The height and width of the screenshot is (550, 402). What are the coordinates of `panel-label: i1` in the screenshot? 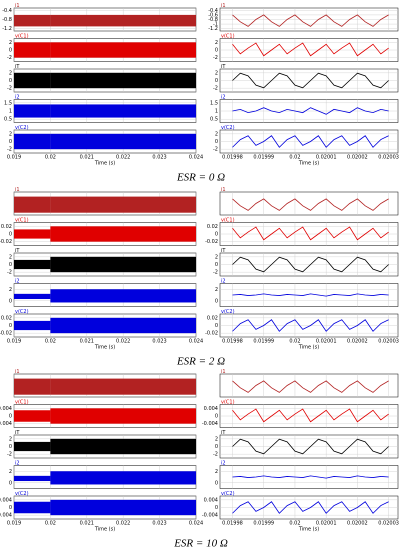 It's located at (223, 190).